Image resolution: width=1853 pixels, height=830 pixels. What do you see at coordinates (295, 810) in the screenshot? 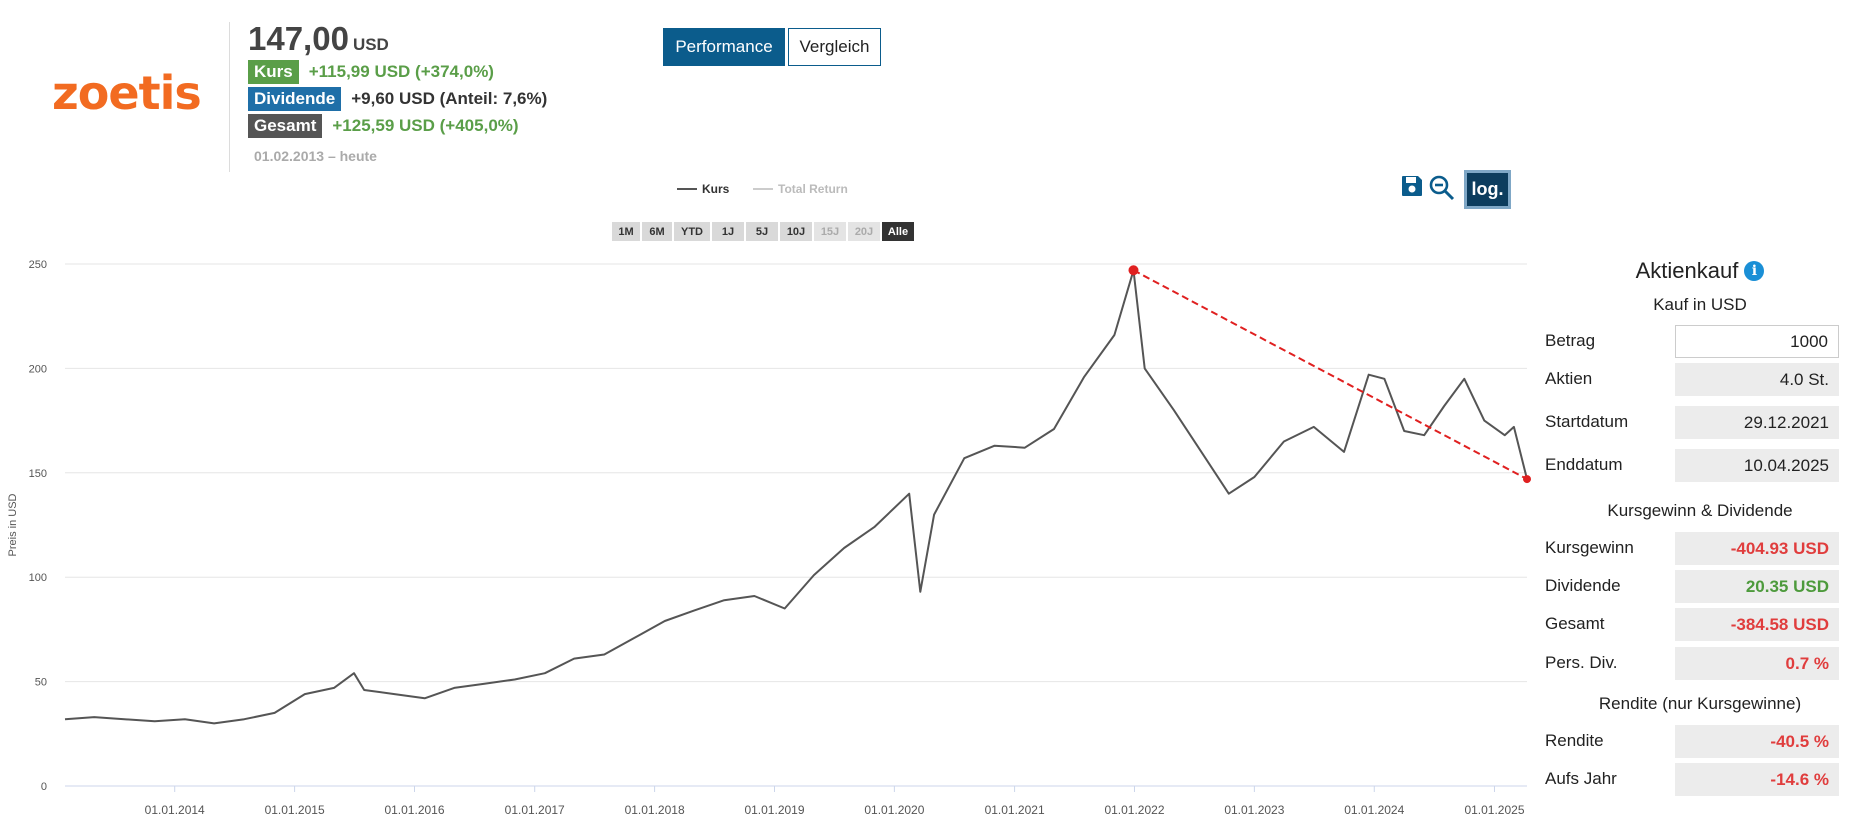
I see `x-tick-label: 01.01.2015` at bounding box center [295, 810].